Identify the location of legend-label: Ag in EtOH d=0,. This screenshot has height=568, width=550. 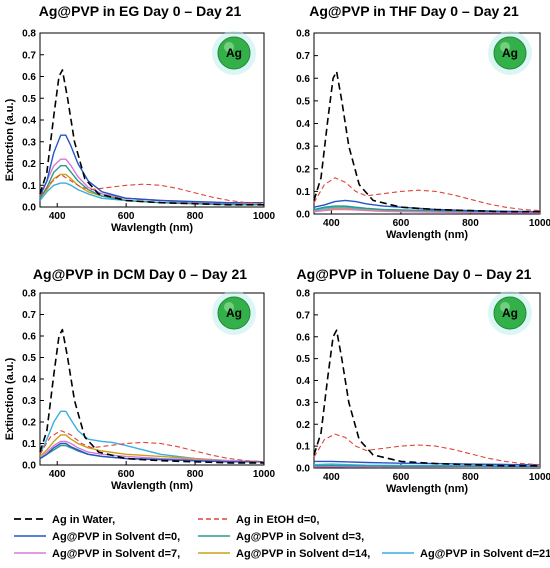
(277, 520).